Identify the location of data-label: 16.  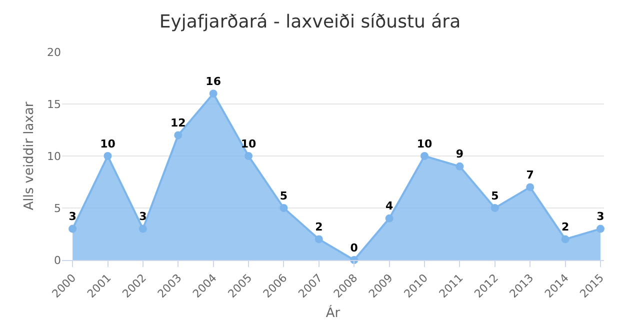
(214, 81).